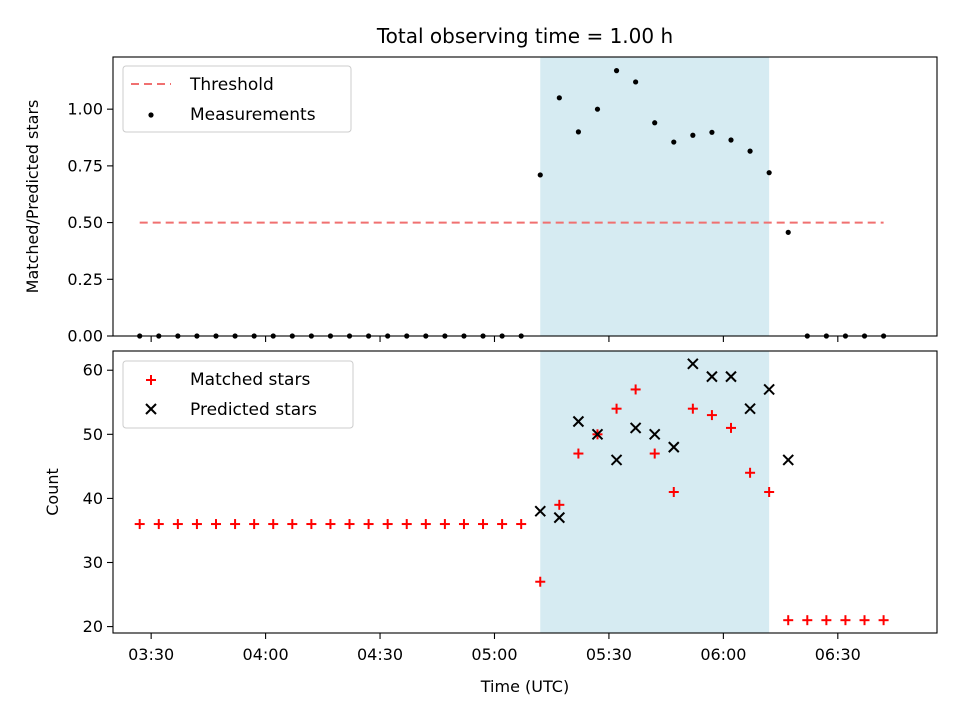  I want to click on chart-title: Total observing time = 1.00 h, so click(524, 36).